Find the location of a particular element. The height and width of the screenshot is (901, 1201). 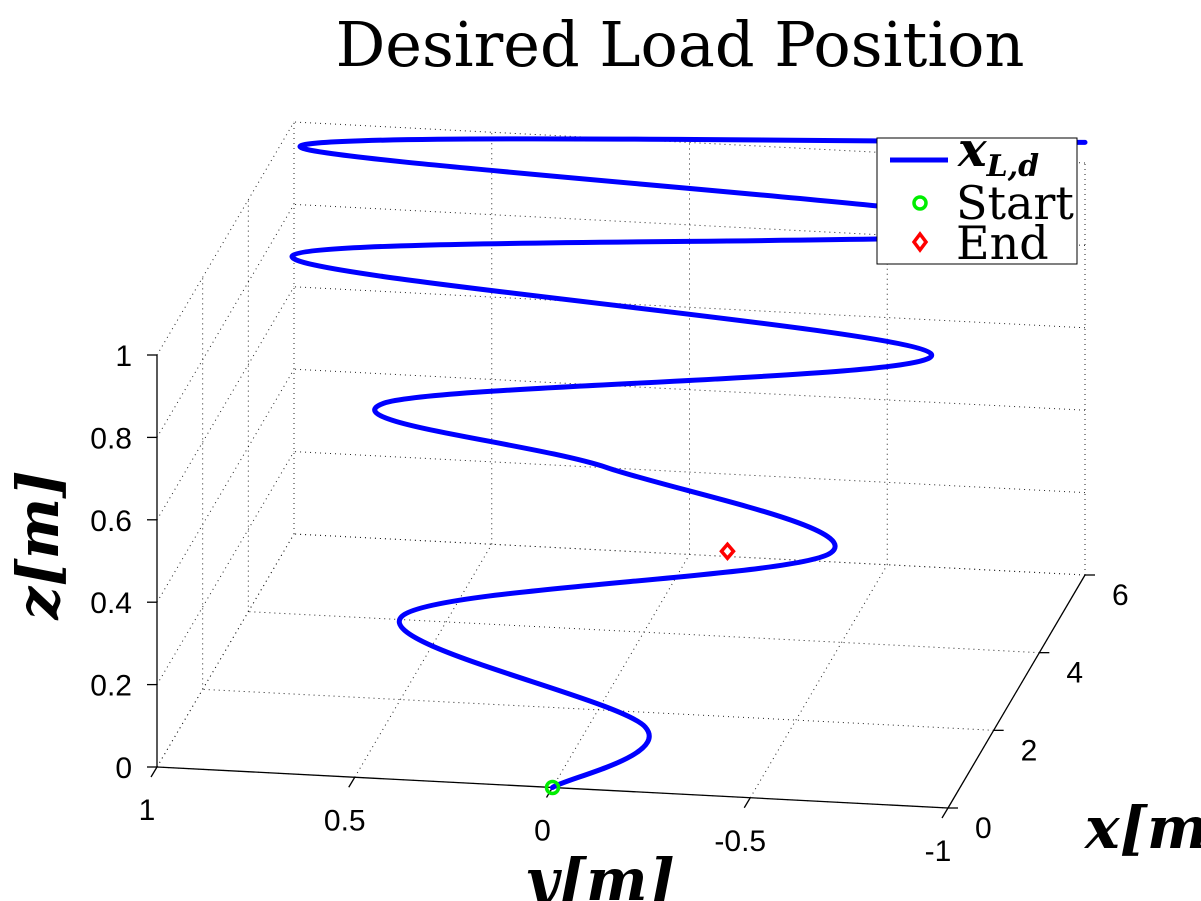

x-tick-label: 2 is located at coordinates (1029, 750).